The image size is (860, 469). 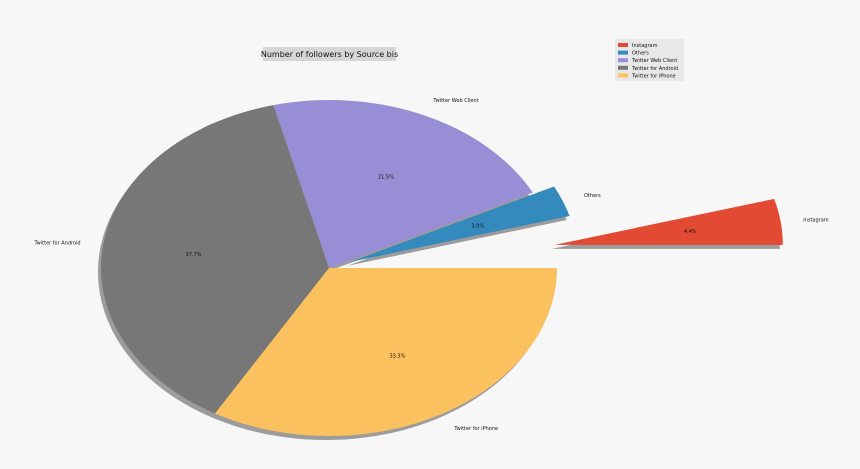 I want to click on slice-twitter-web-client, so click(x=403, y=184).